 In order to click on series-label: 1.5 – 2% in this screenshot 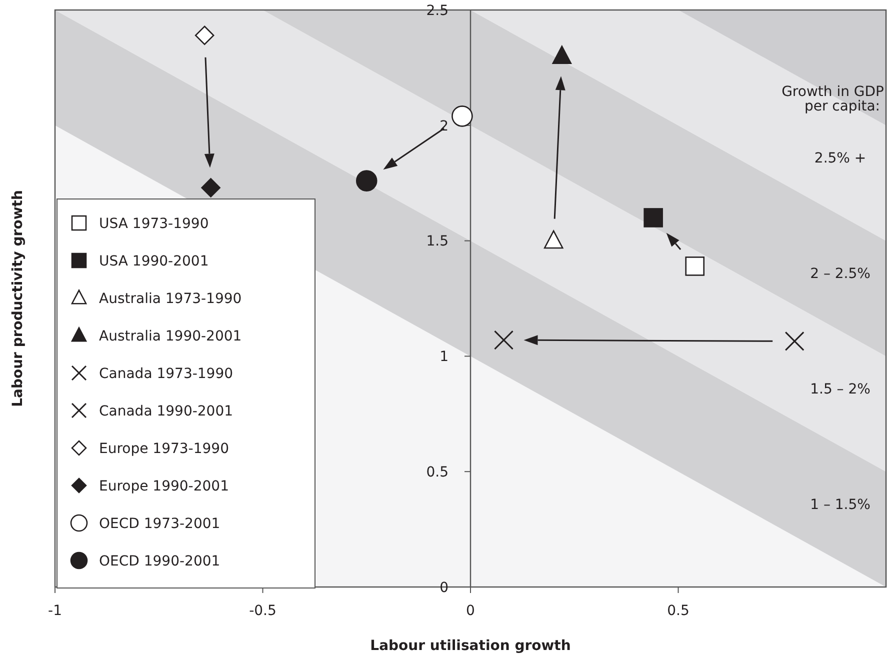, I will do `click(840, 389)`.